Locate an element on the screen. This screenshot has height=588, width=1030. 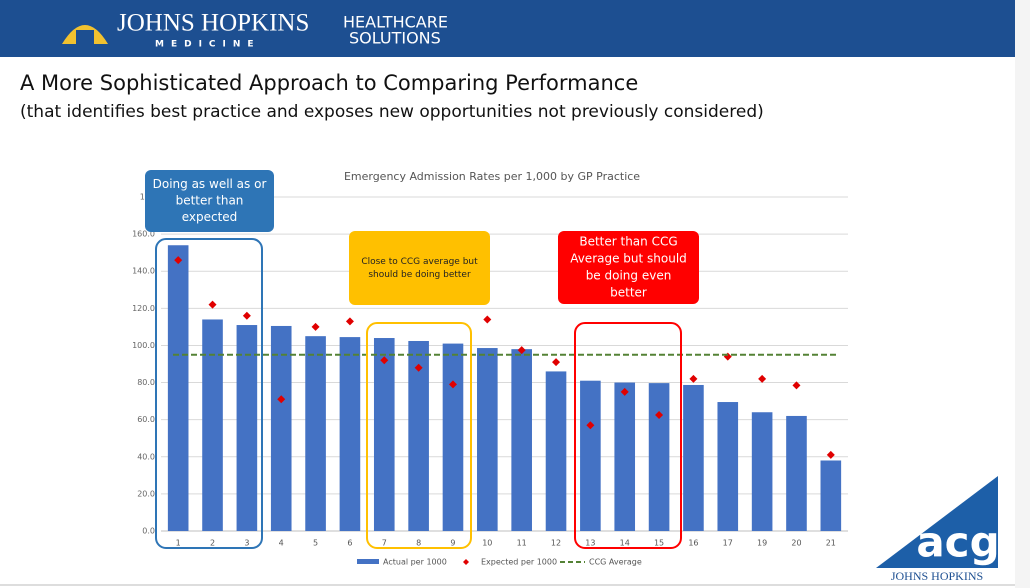
legend-label: Actual per 1000 is located at coordinates (415, 562).